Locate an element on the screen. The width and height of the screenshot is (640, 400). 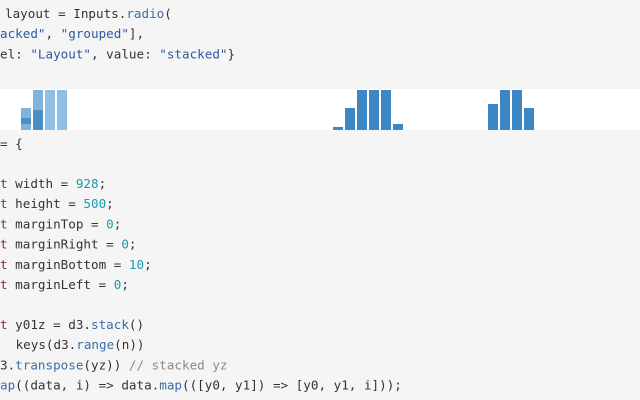
code-line: el: "Layout", value: "stacked"} is located at coordinates (117, 53).